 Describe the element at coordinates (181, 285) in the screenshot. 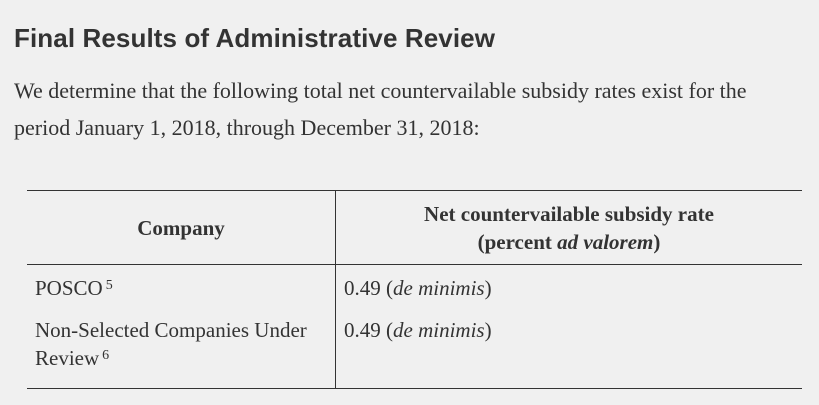

I see `company-cell: POSCO 5` at that location.